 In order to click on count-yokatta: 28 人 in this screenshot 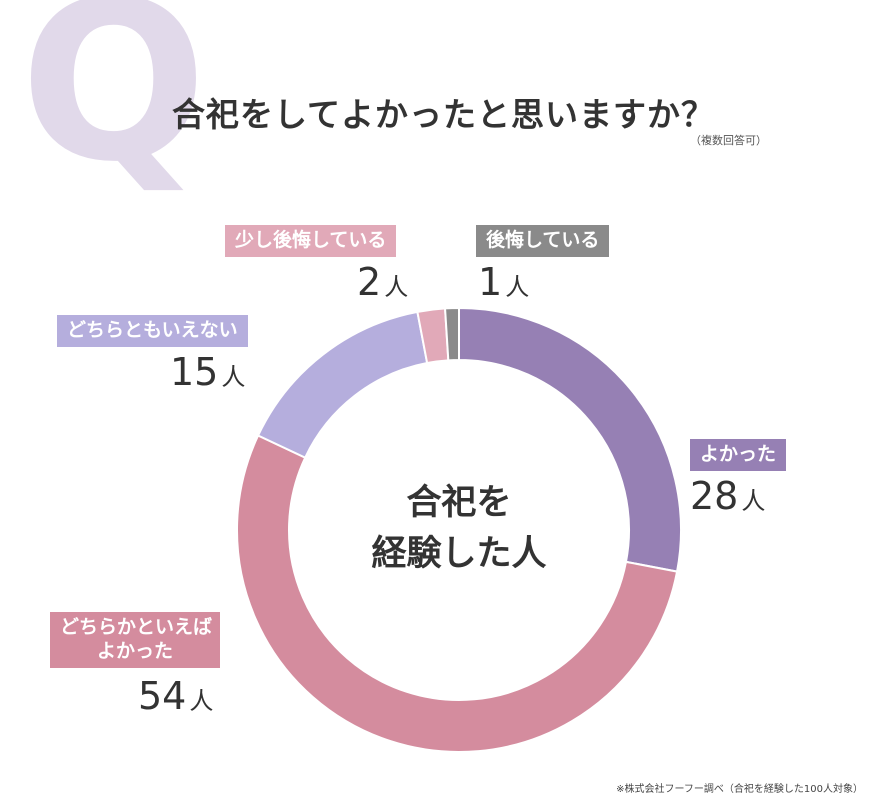, I will do `click(727, 496)`.